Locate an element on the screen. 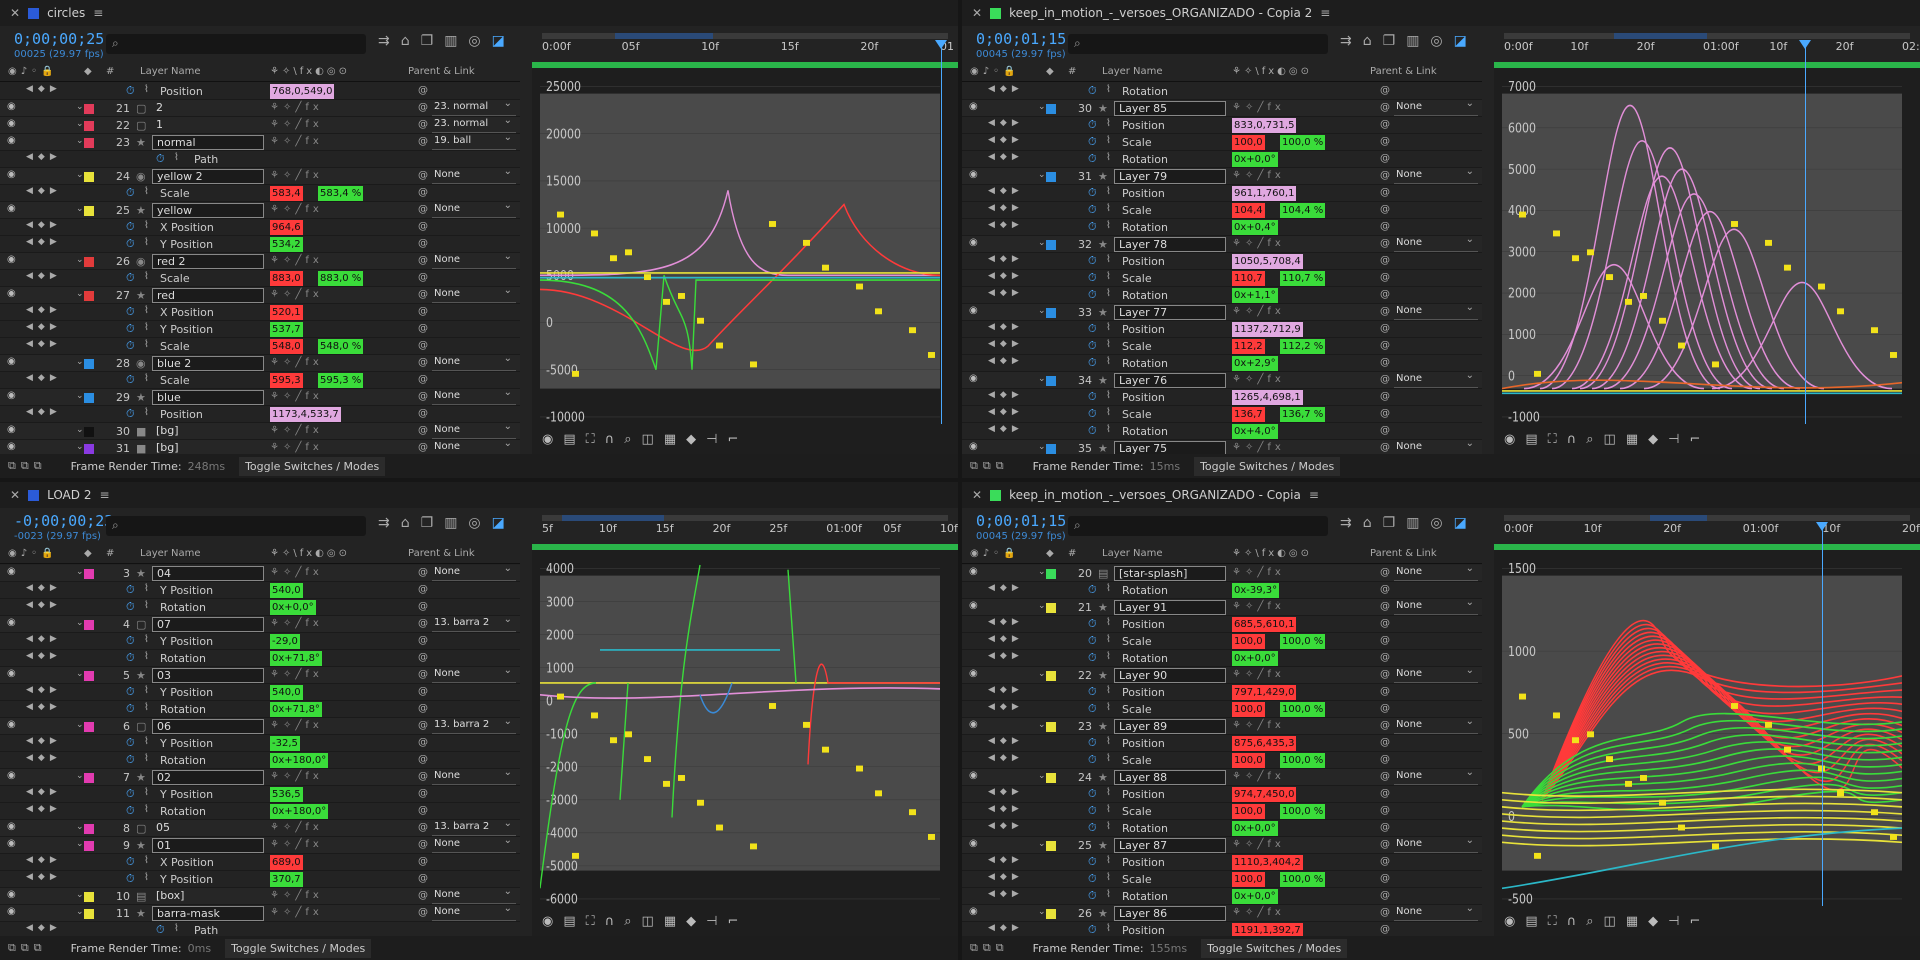 This screenshot has height=960, width=1920. time-navigator is located at coordinates (745, 36).